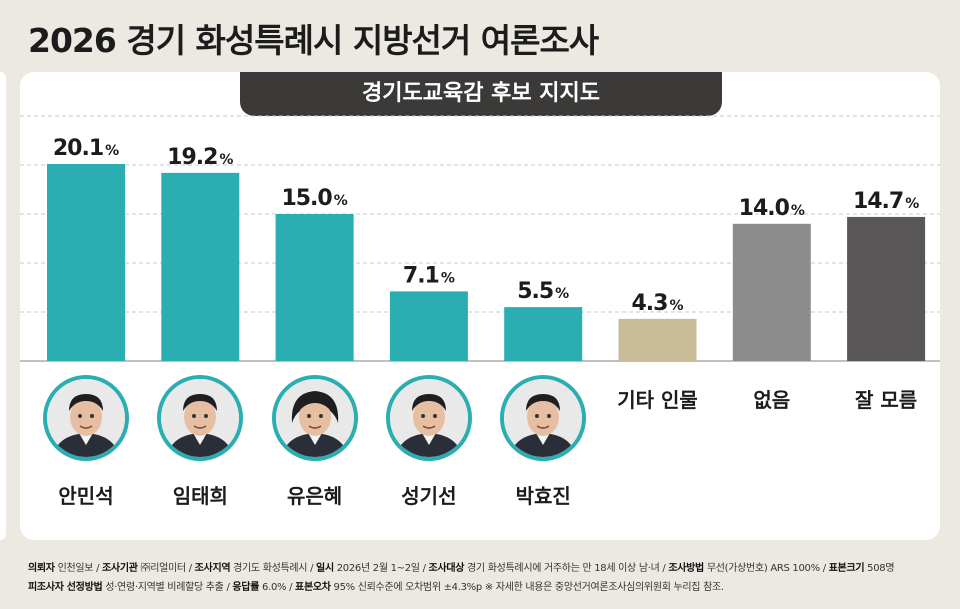 This screenshot has width=960, height=609. I want to click on category-label: 안민석, so click(86, 496).